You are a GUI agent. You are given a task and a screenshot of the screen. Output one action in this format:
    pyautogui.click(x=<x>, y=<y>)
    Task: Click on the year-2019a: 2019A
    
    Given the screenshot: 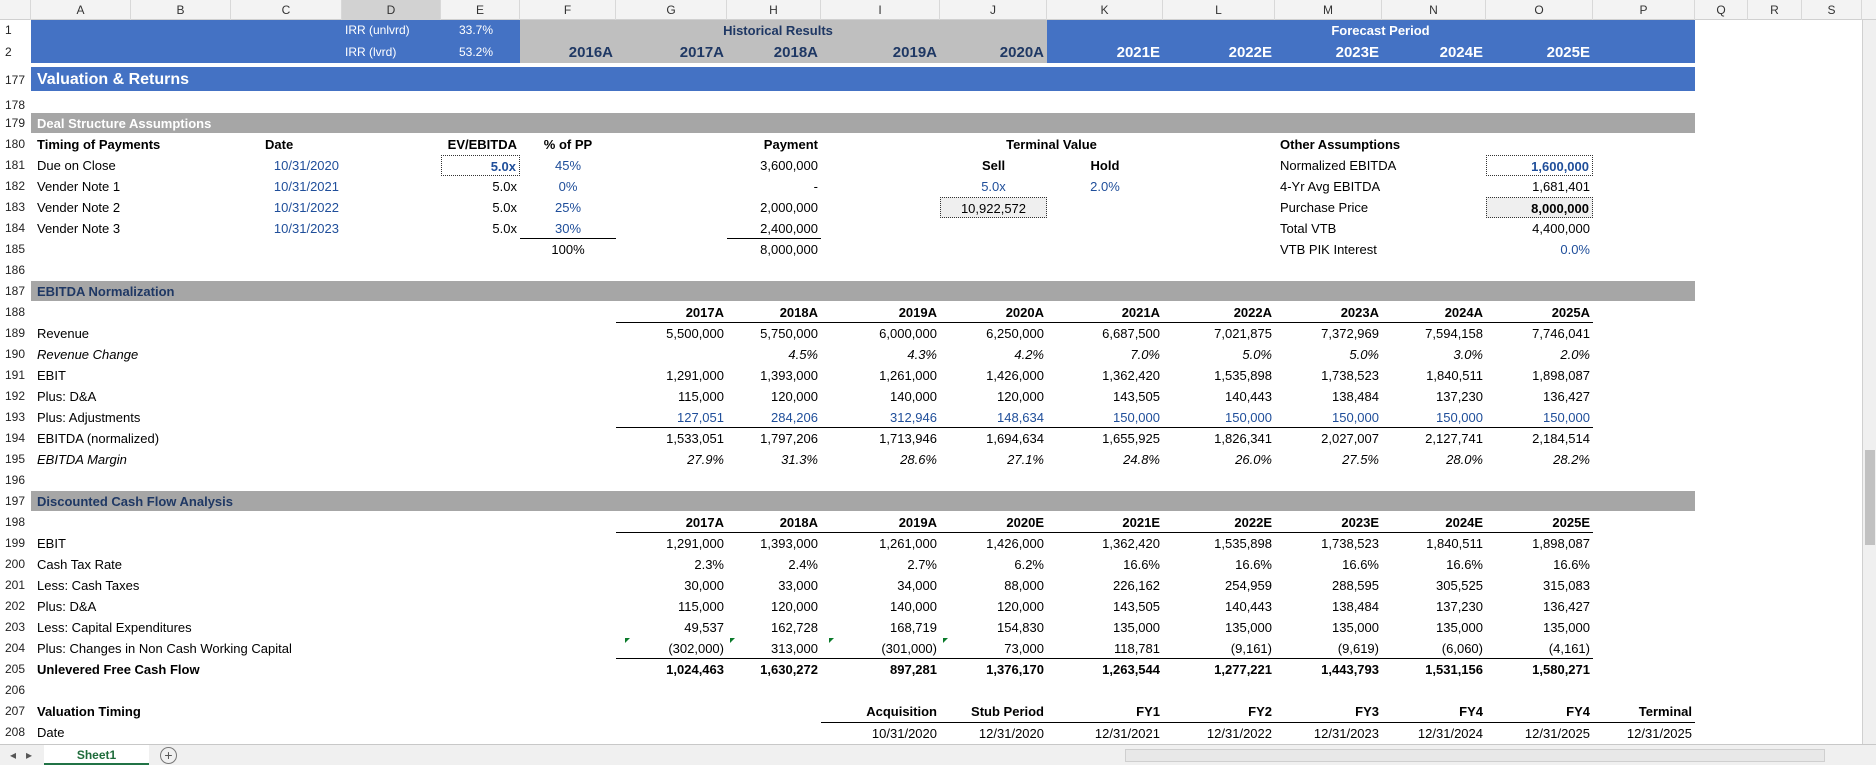 What is the action you would take?
    pyautogui.click(x=914, y=52)
    